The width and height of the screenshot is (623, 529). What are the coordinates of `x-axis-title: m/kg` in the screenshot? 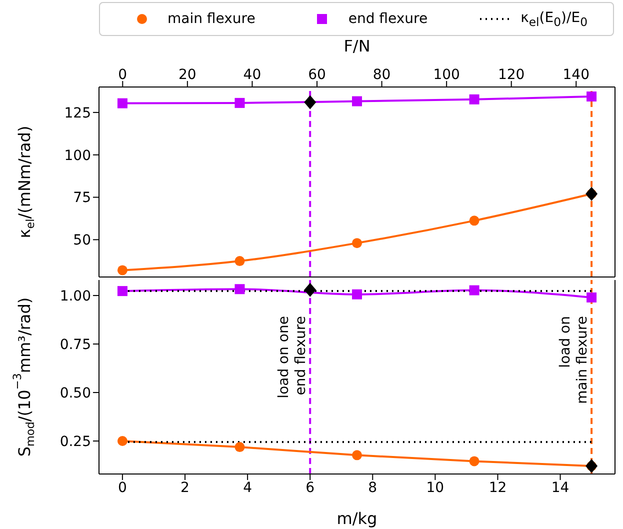 It's located at (357, 518).